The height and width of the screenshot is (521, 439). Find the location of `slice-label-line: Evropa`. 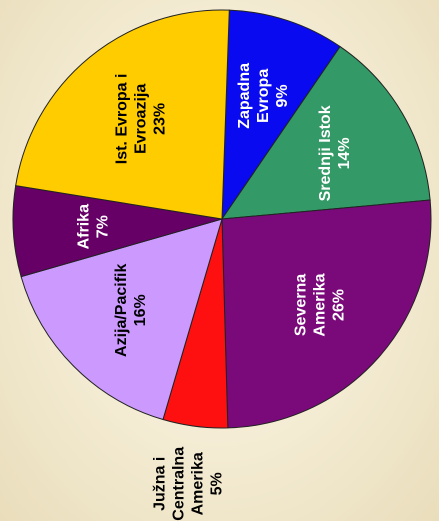

slice-label-line: Evropa is located at coordinates (263, 96).